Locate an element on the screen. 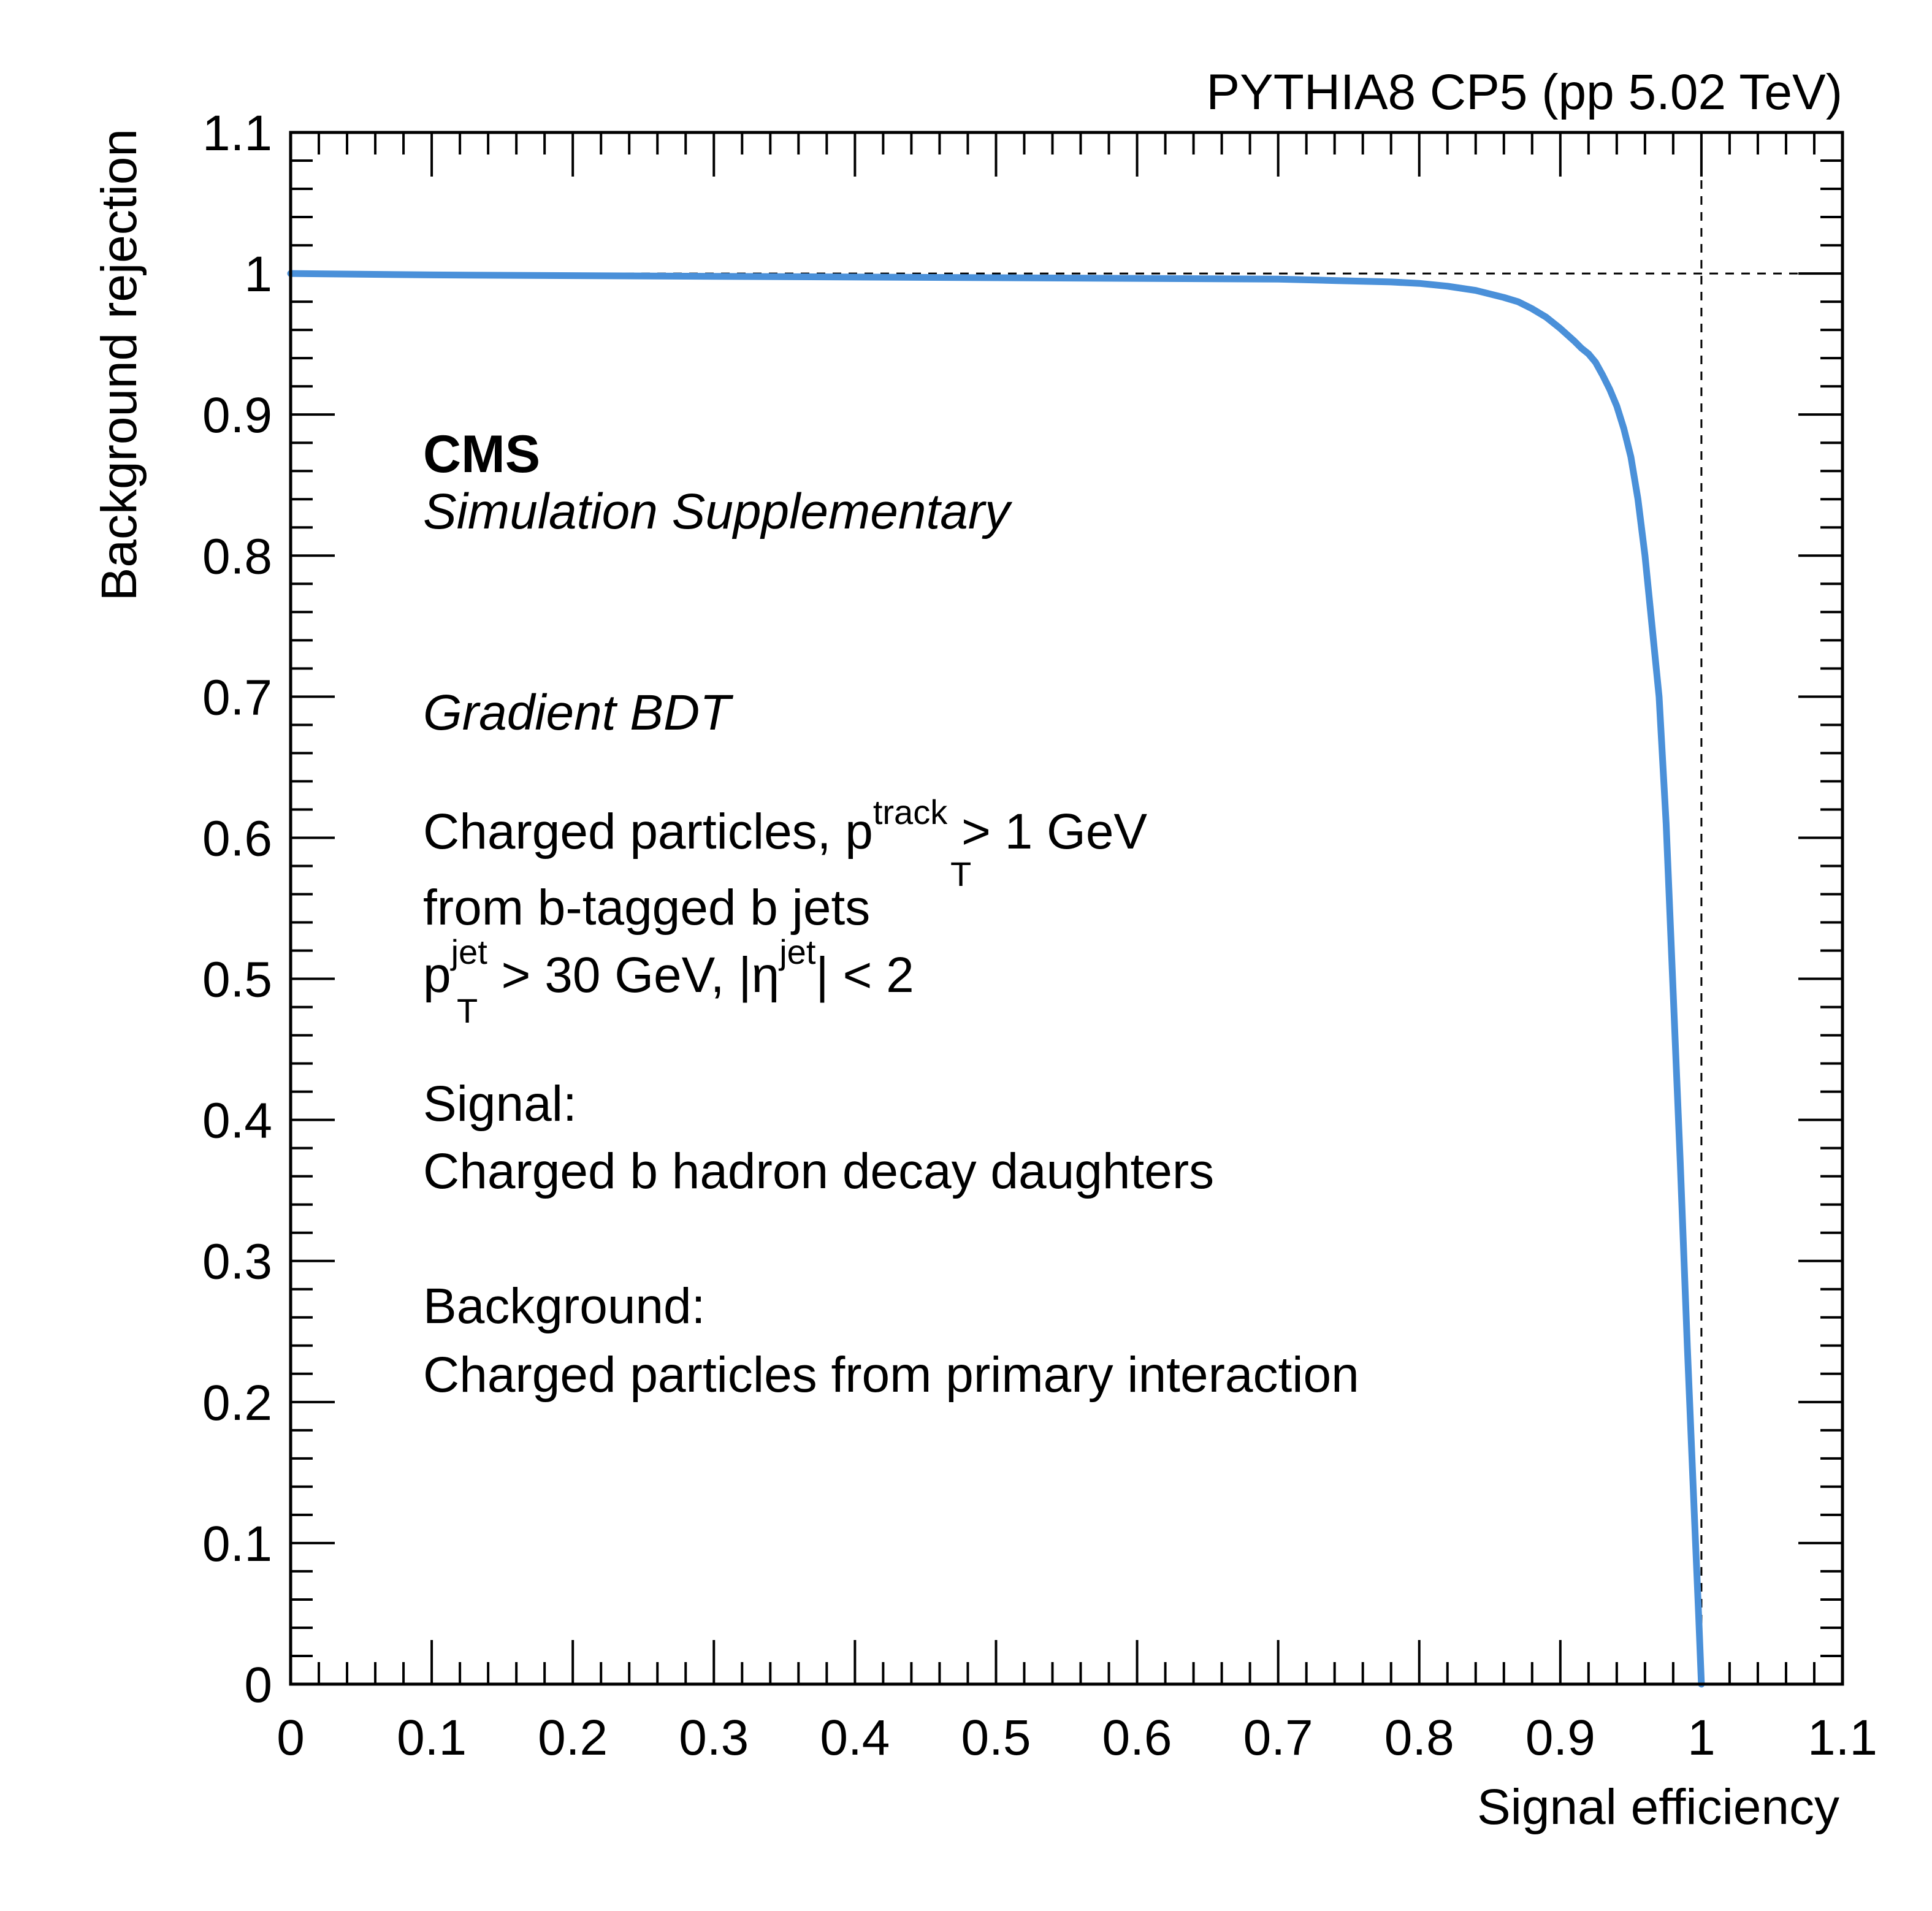 The height and width of the screenshot is (1911, 1932). x-tick-label: 0.7 is located at coordinates (1278, 1738).